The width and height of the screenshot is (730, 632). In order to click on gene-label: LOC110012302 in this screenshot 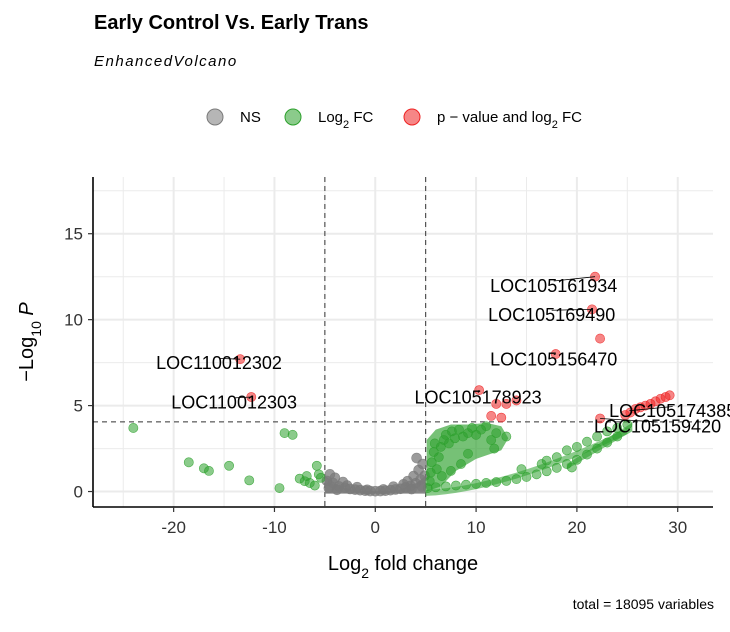, I will do `click(219, 363)`.